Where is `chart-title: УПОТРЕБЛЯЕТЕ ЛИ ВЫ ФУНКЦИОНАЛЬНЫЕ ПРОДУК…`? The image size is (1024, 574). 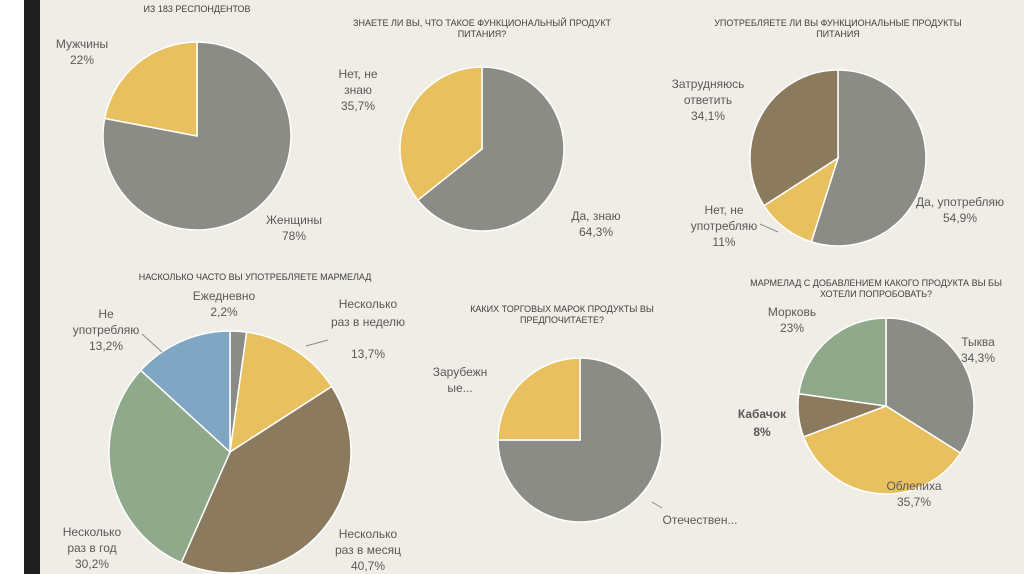 chart-title: УПОТРЕБЛЯЕТЕ ЛИ ВЫ ФУНКЦИОНАЛЬНЫЕ ПРОДУК… is located at coordinates (838, 23).